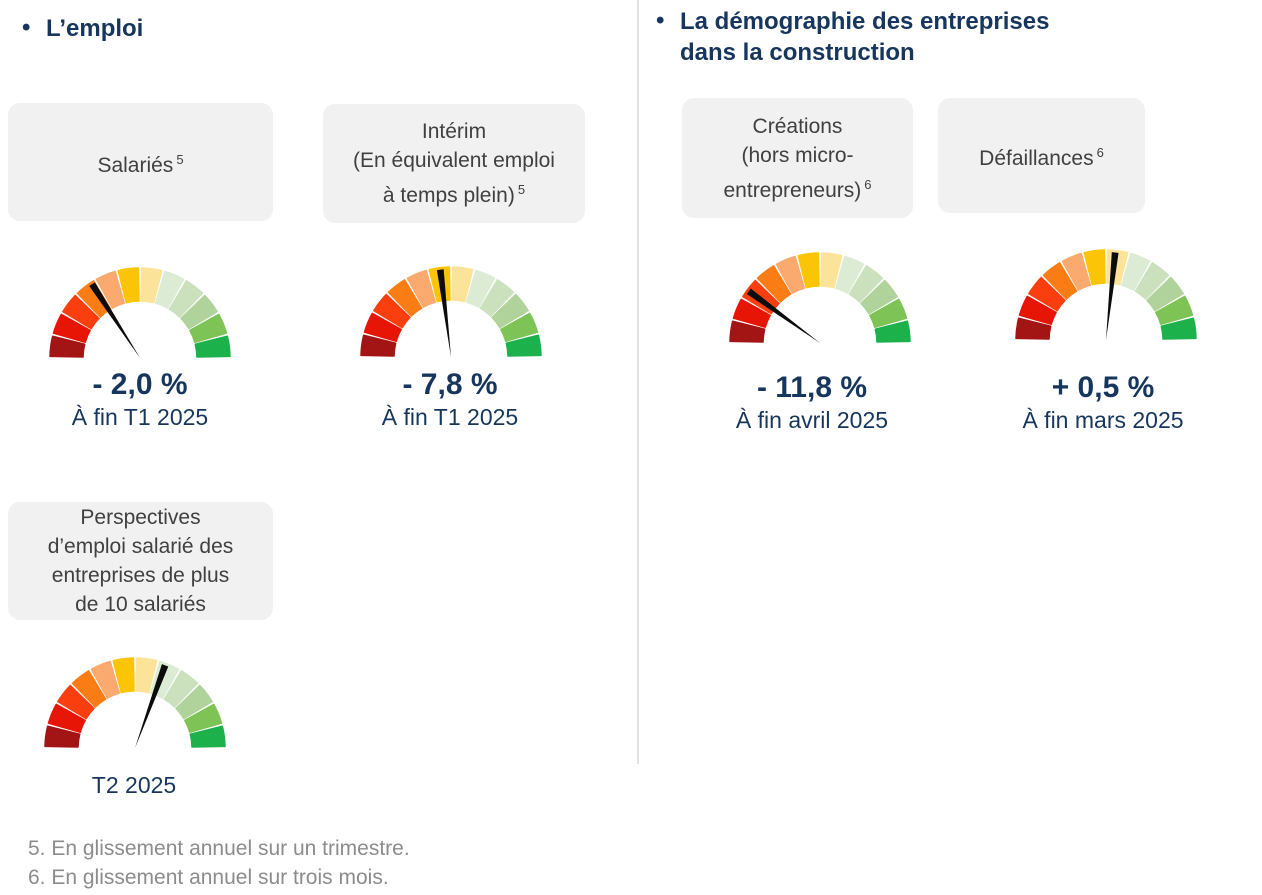 This screenshot has width=1262, height=895. Describe the element at coordinates (638, 382) in the screenshot. I see `column-divider` at that location.